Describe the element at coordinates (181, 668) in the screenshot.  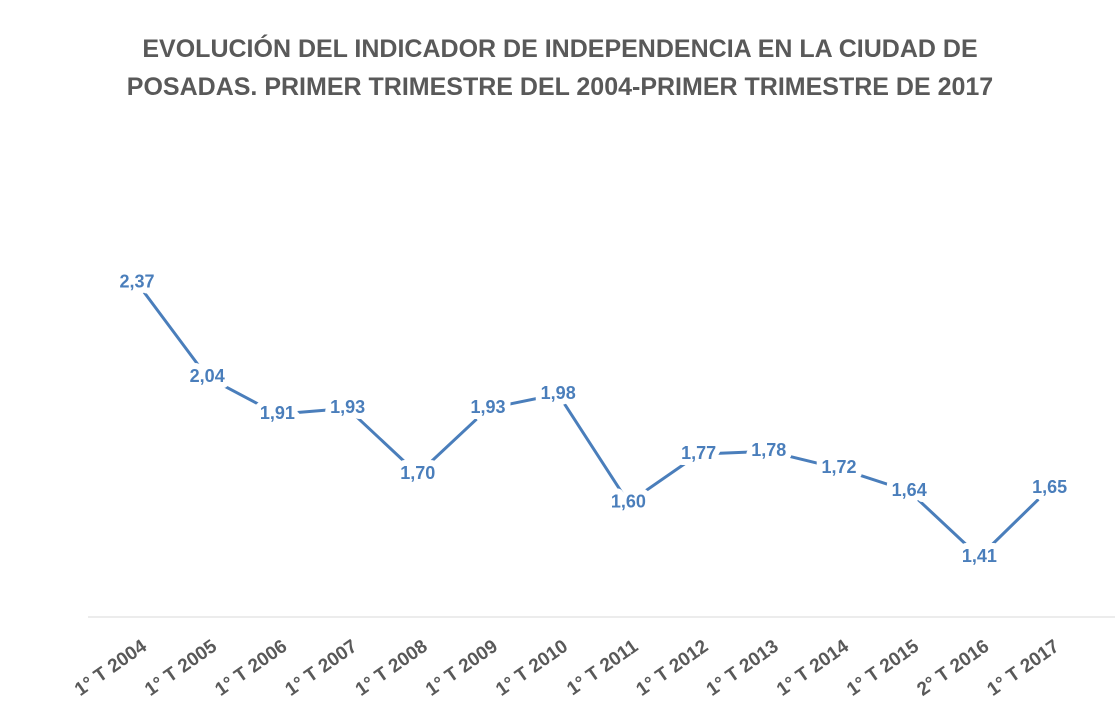
I see `x-tick-label: 1° T 2005` at that location.